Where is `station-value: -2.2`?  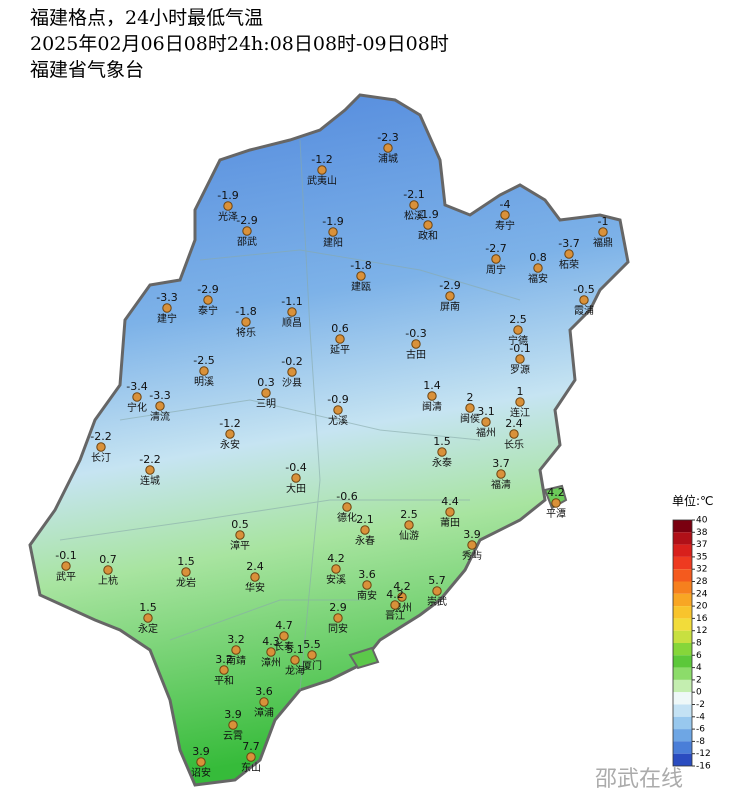
station-value: -2.2 is located at coordinates (100, 436).